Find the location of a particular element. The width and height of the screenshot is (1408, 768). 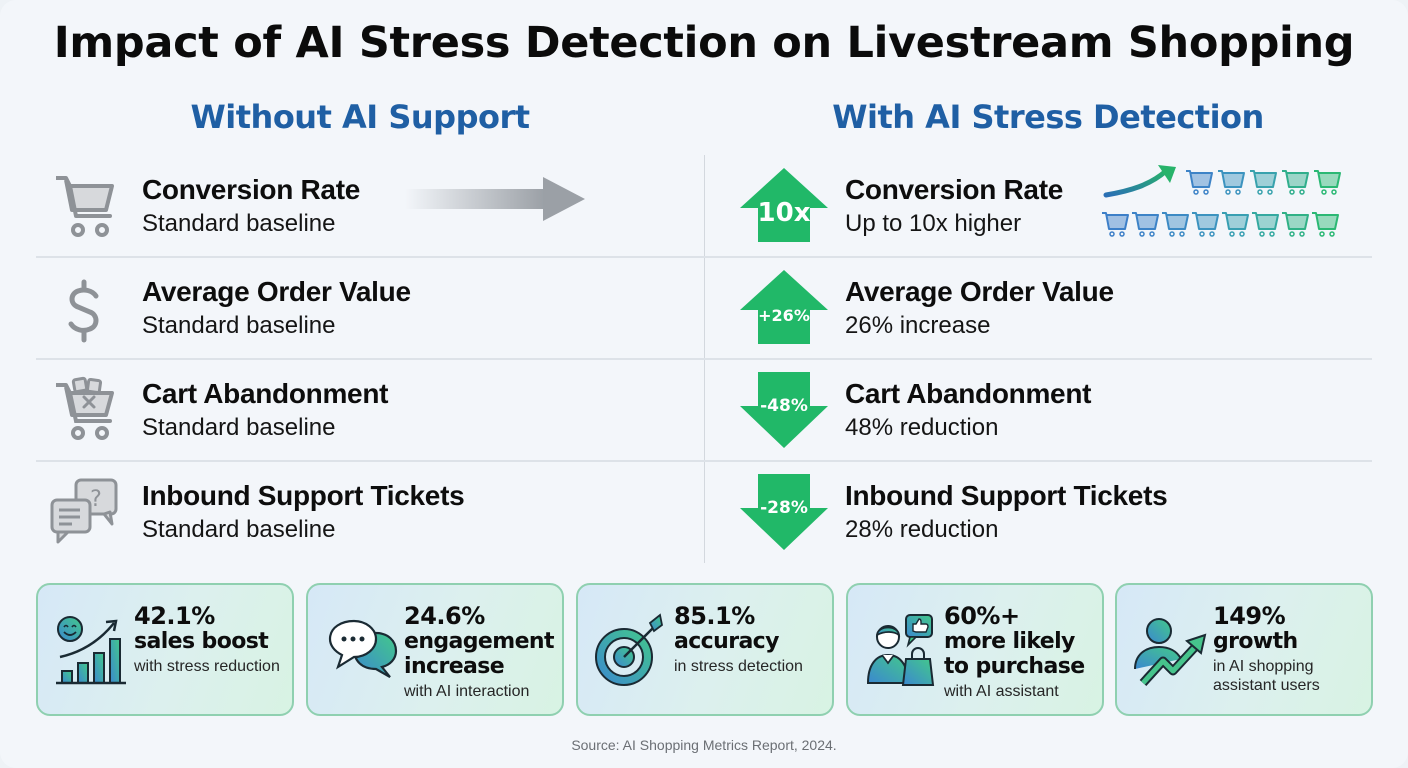

neutral-arrow-icon is located at coordinates (495, 199).